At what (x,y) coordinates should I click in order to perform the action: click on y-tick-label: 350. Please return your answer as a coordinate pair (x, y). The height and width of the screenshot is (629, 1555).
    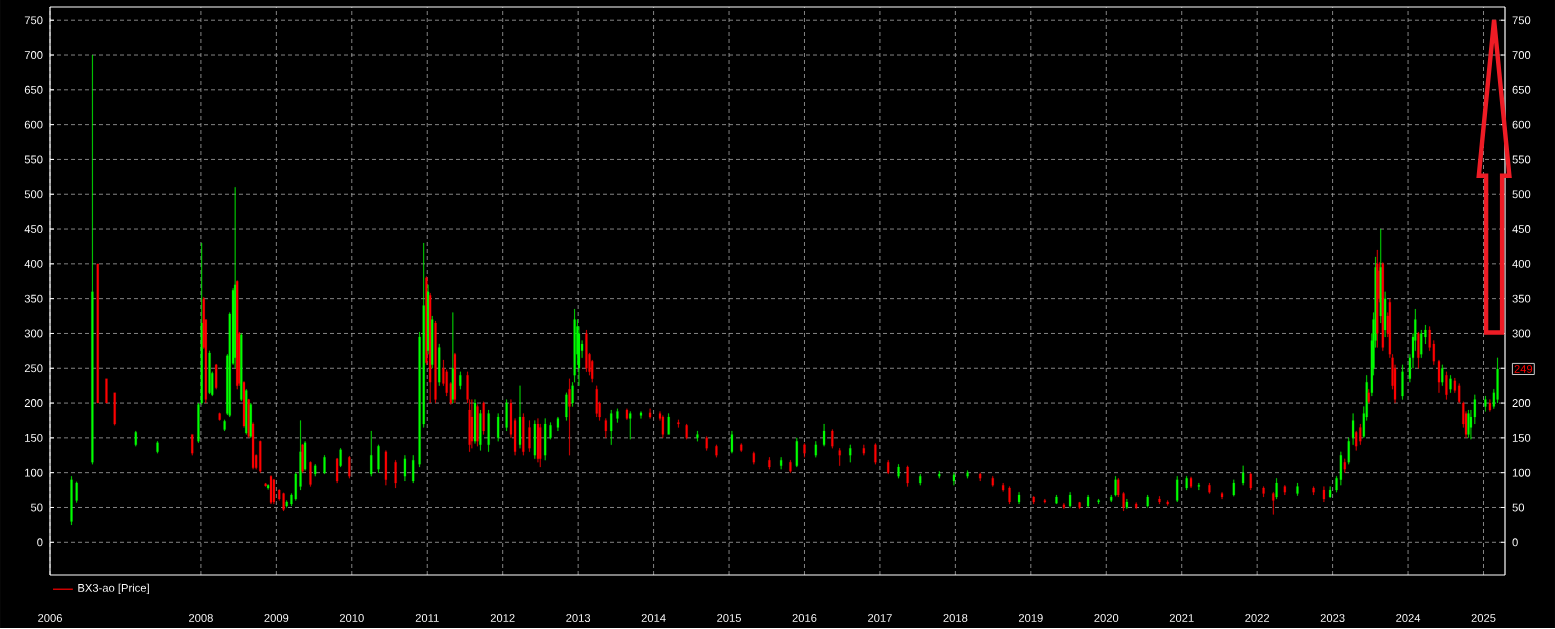
    Looking at the image, I should click on (33, 298).